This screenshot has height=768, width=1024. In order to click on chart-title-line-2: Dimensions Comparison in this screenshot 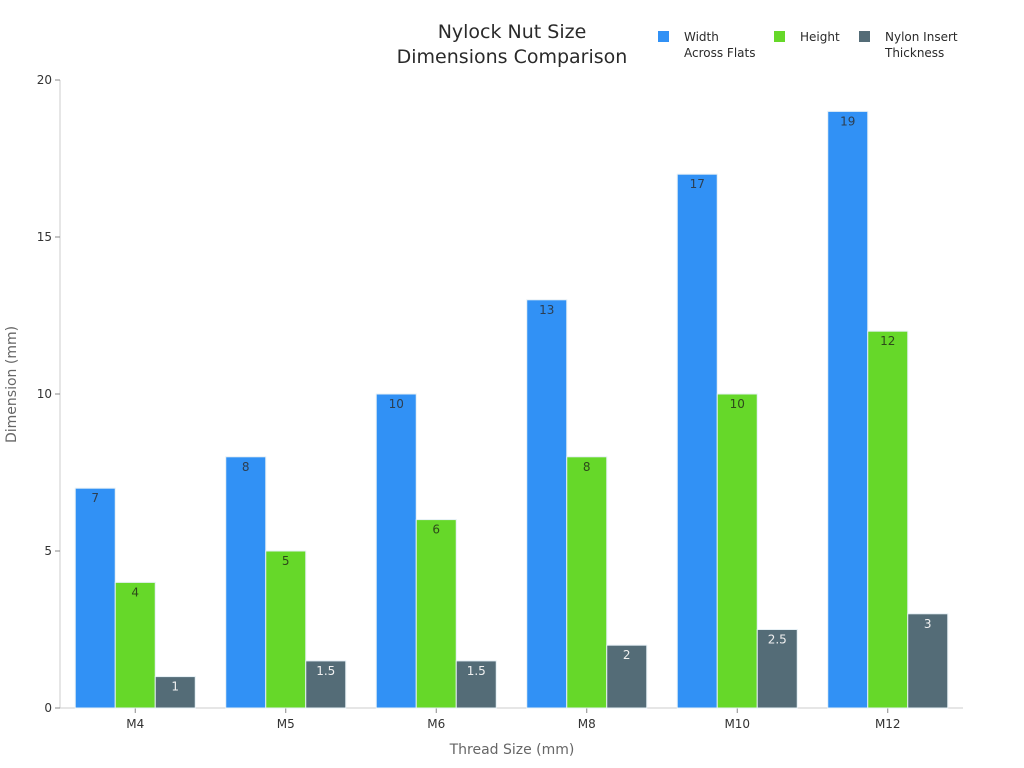, I will do `click(512, 57)`.